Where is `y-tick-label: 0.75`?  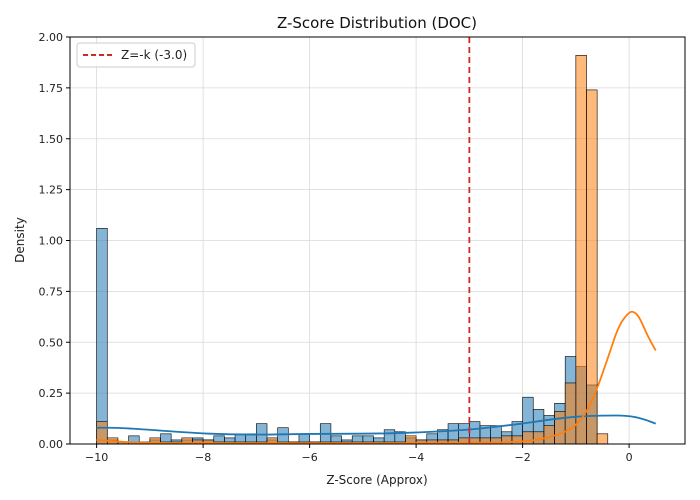
y-tick-label: 0.75 is located at coordinates (51, 291).